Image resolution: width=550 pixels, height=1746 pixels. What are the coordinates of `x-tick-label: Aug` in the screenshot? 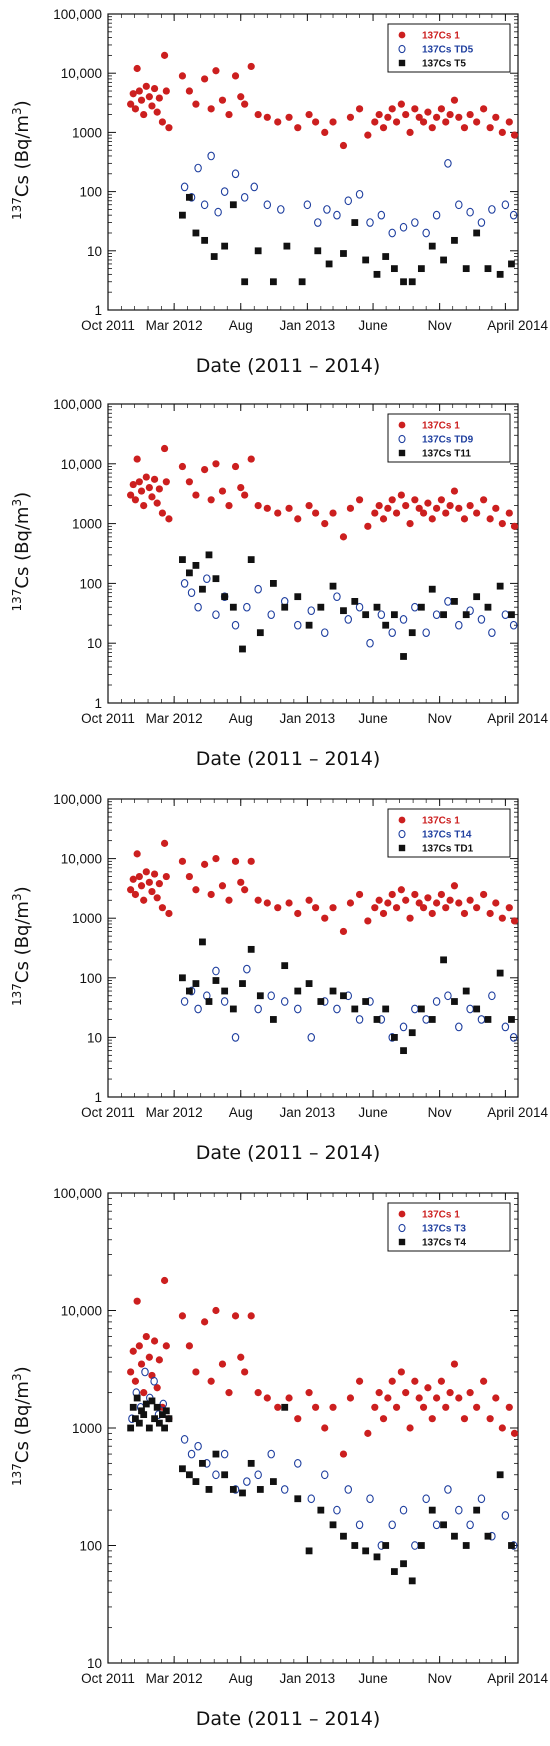 It's located at (241, 325).